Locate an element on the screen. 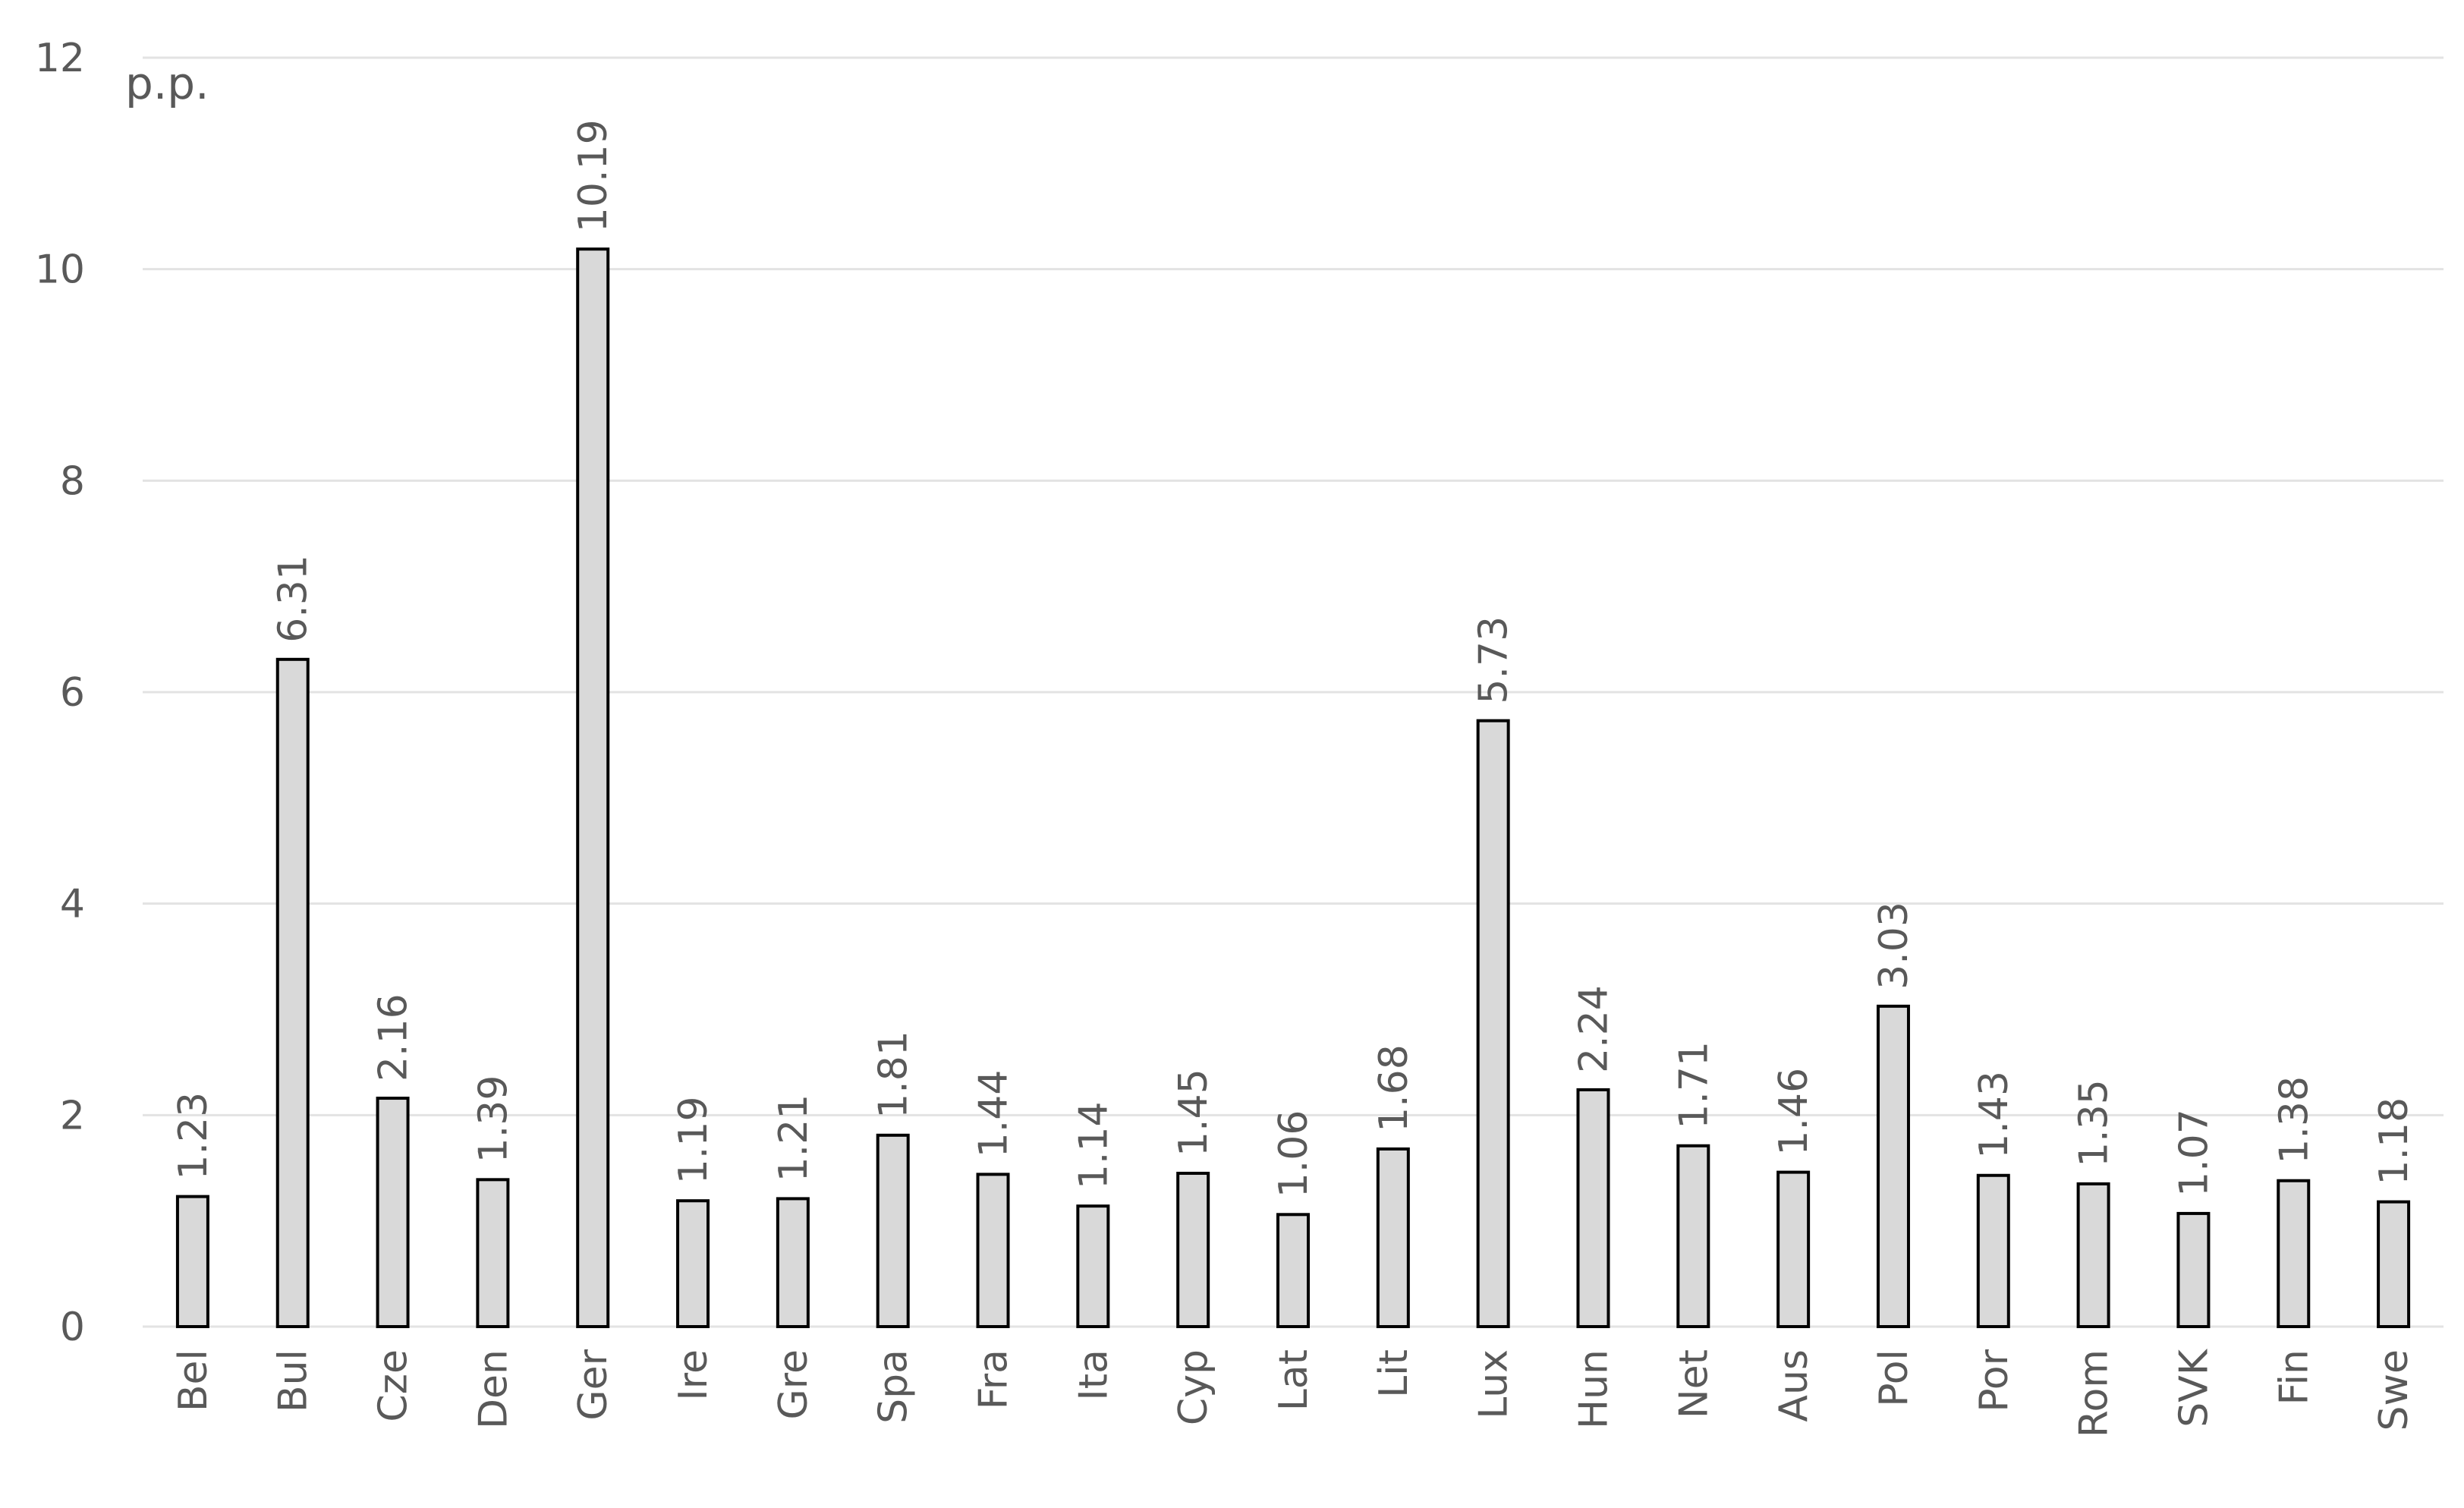  data-label: 5.73 is located at coordinates (1494, 660).